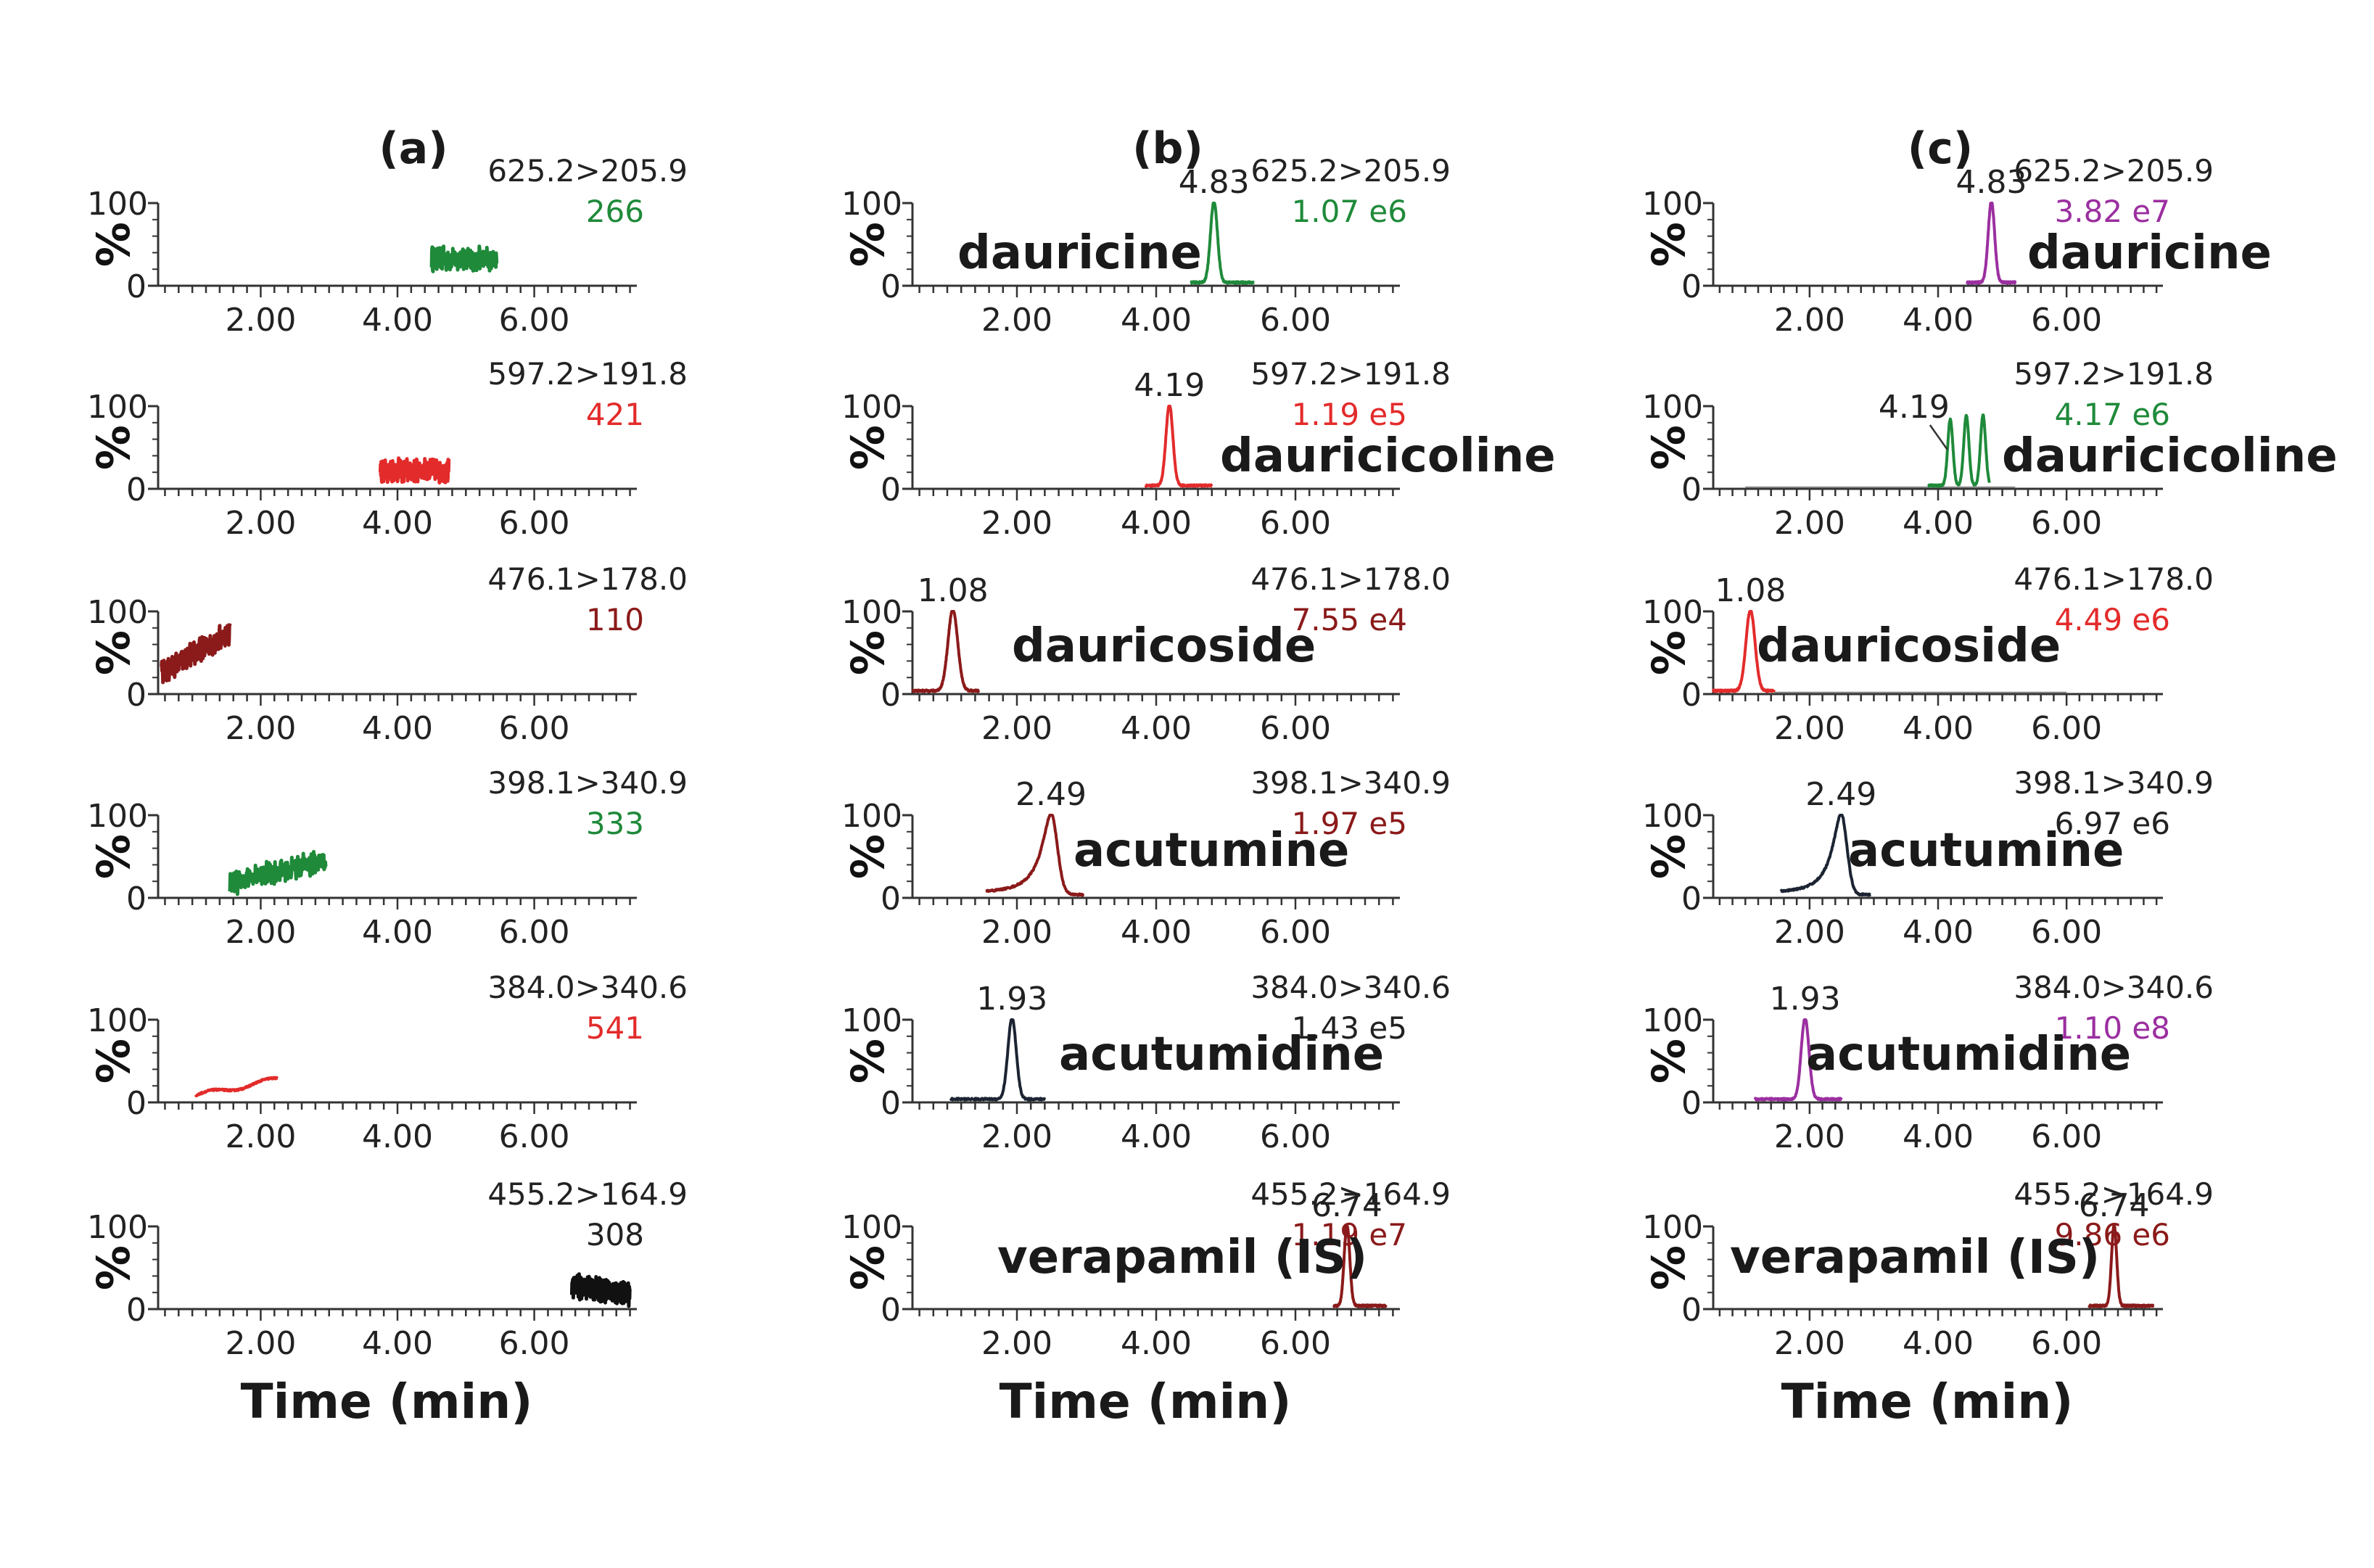 The height and width of the screenshot is (1568, 2374). Describe the element at coordinates (1349, 414) in the screenshot. I see `intensity-label: 1.19 e5` at that location.